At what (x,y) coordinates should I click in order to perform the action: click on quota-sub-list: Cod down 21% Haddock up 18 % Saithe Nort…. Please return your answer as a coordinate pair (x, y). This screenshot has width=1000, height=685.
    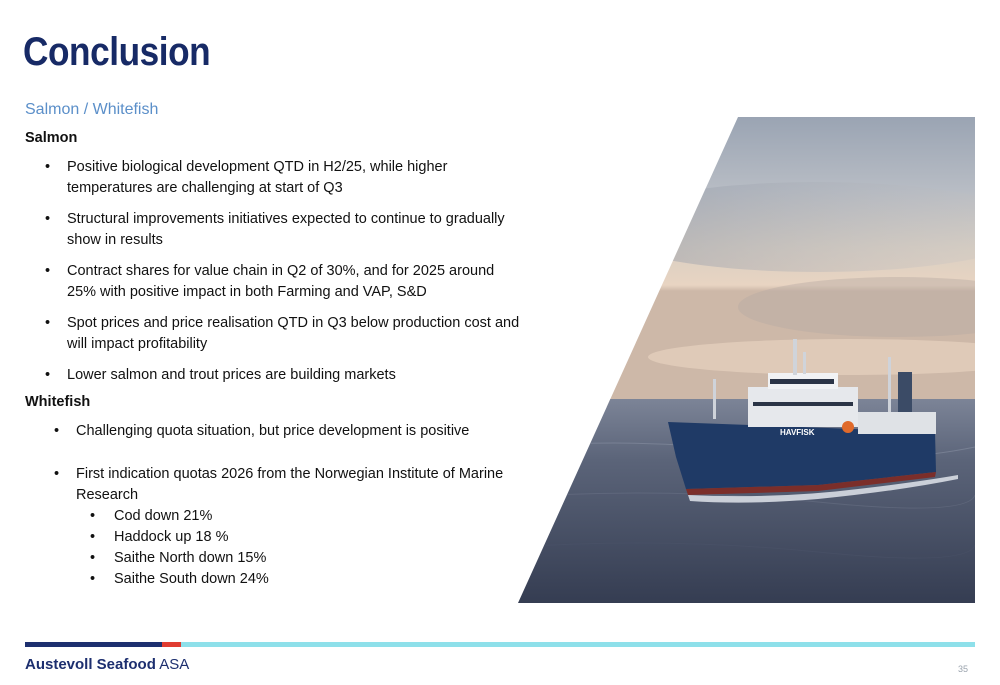
    Looking at the image, I should click on (275, 548).